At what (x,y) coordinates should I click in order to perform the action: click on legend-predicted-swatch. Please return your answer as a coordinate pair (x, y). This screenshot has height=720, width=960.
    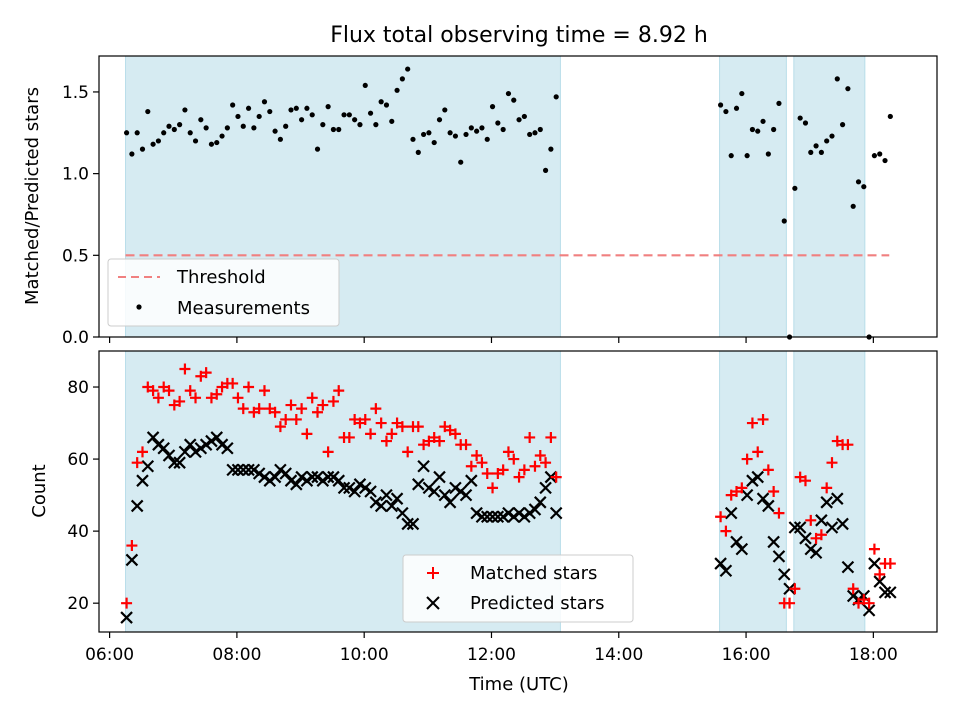
    Looking at the image, I should click on (433, 603).